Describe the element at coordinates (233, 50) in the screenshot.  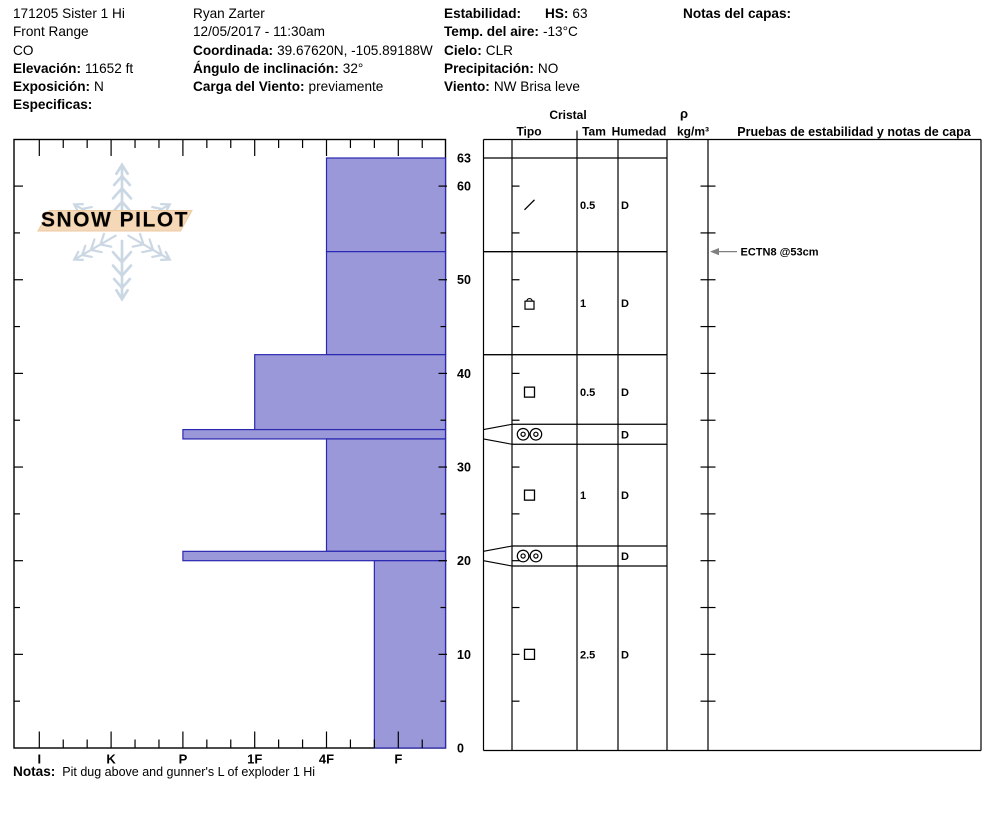
I see `field-label: Coordinada:` at that location.